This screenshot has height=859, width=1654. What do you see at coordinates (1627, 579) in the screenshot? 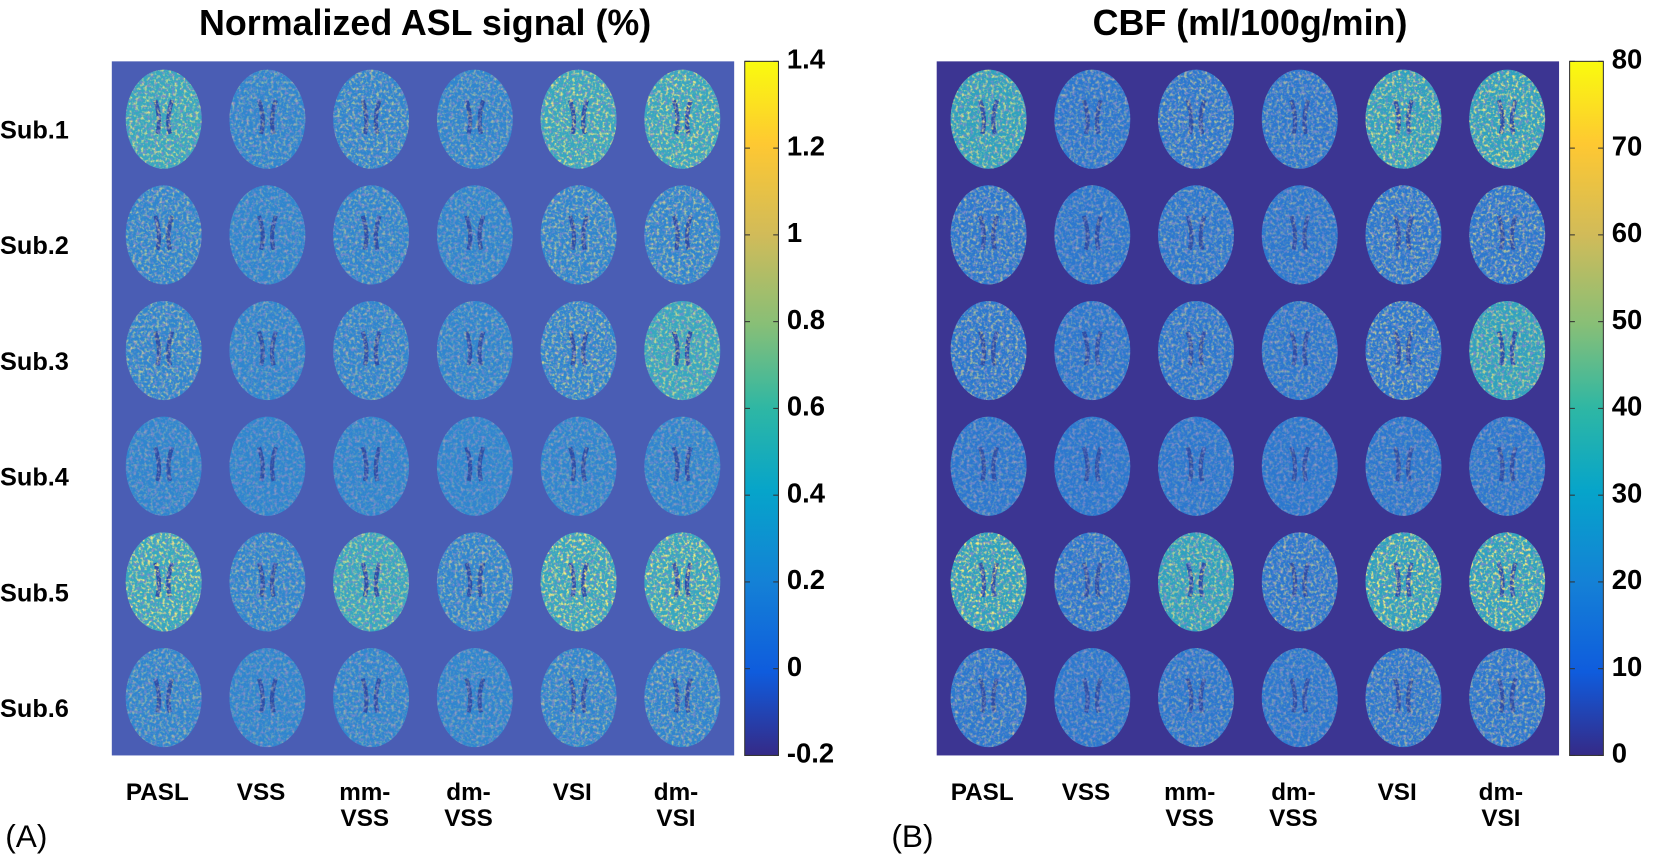
I see `colorbar-tick-label: 20` at bounding box center [1627, 579].